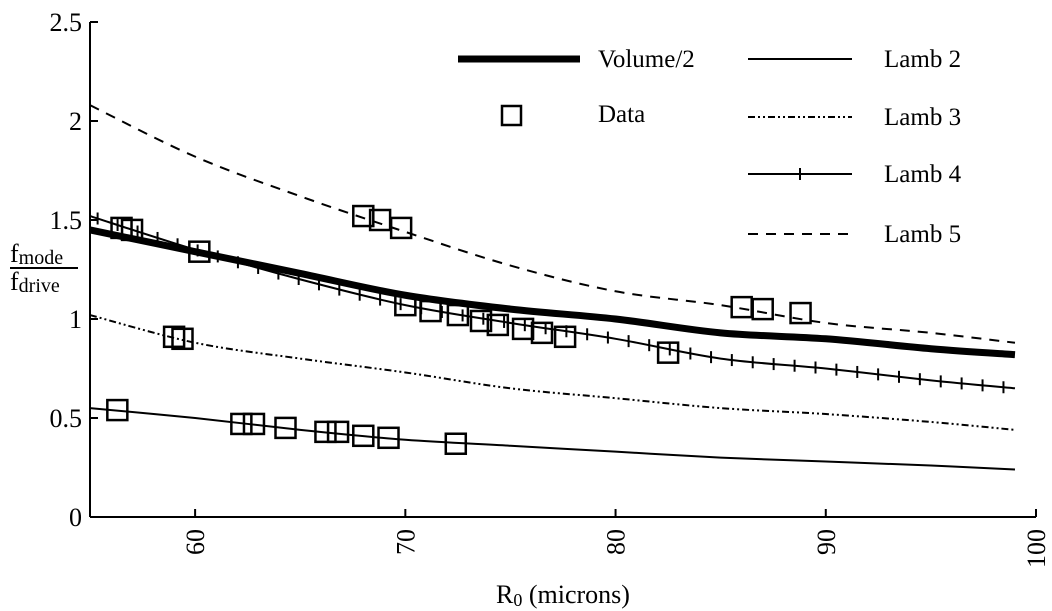  I want to click on y-tick-label: 1, so click(75, 319).